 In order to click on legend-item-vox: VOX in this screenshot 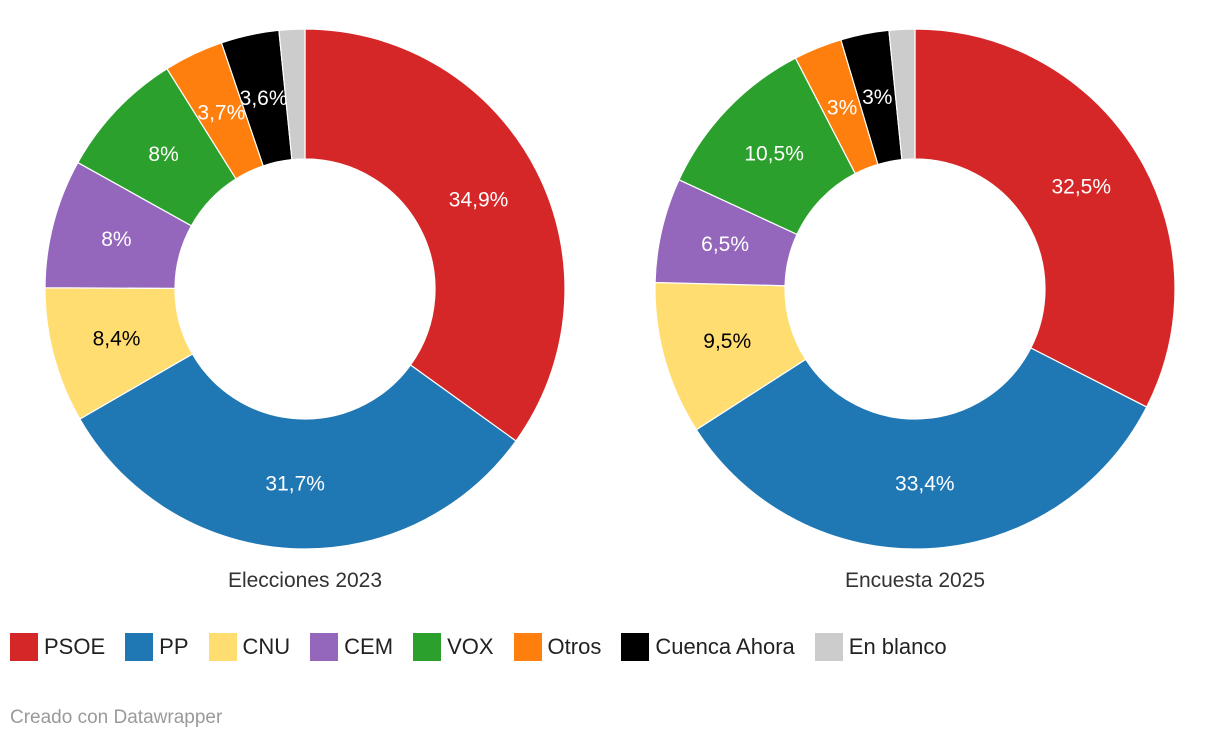, I will do `click(453, 647)`.